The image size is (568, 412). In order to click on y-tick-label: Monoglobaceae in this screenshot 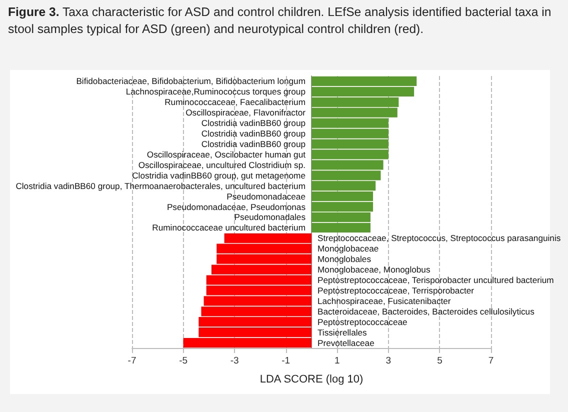, I will do `click(348, 249)`.